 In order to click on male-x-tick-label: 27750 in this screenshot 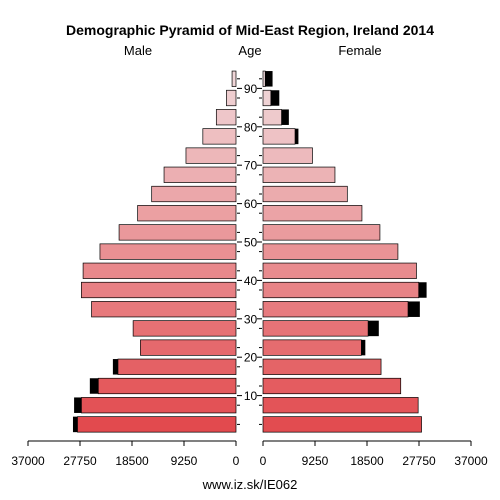, I will do `click(80, 461)`.